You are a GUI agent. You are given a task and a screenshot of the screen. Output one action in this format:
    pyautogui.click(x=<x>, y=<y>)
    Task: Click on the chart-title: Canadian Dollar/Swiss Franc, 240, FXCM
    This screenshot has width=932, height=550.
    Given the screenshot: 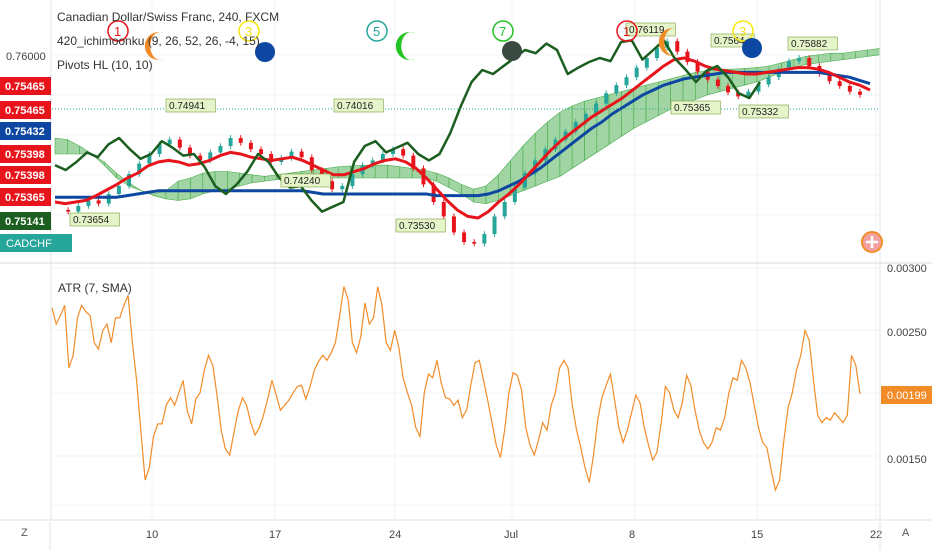 What is the action you would take?
    pyautogui.click(x=168, y=17)
    